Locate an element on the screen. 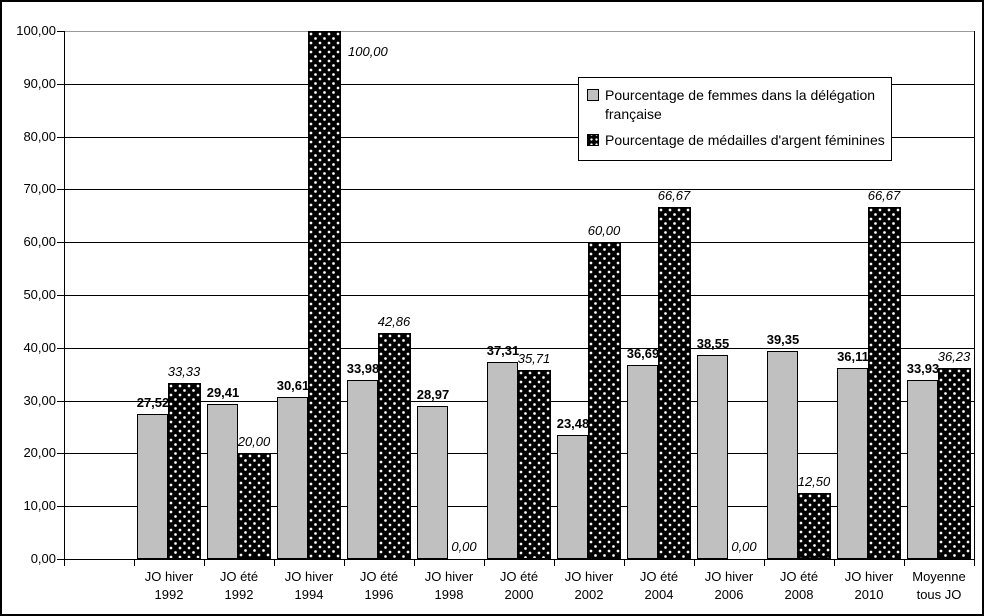 The width and height of the screenshot is (984, 616). x-axis-label-line2: 2002 is located at coordinates (589, 594).